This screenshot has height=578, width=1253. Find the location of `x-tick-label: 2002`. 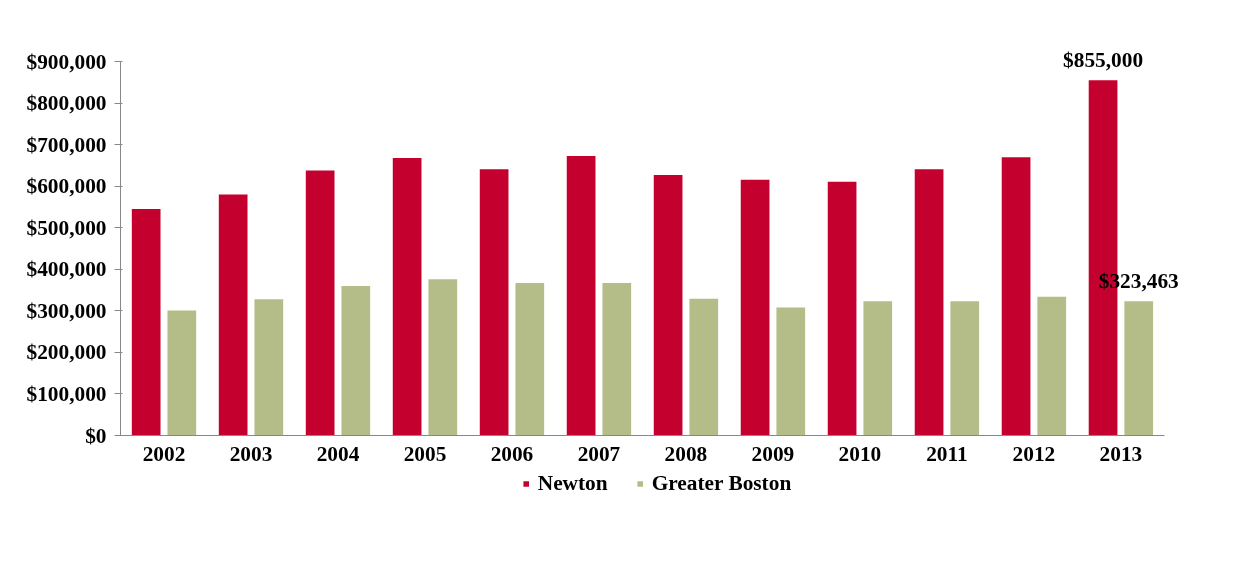

x-tick-label: 2002 is located at coordinates (164, 453).